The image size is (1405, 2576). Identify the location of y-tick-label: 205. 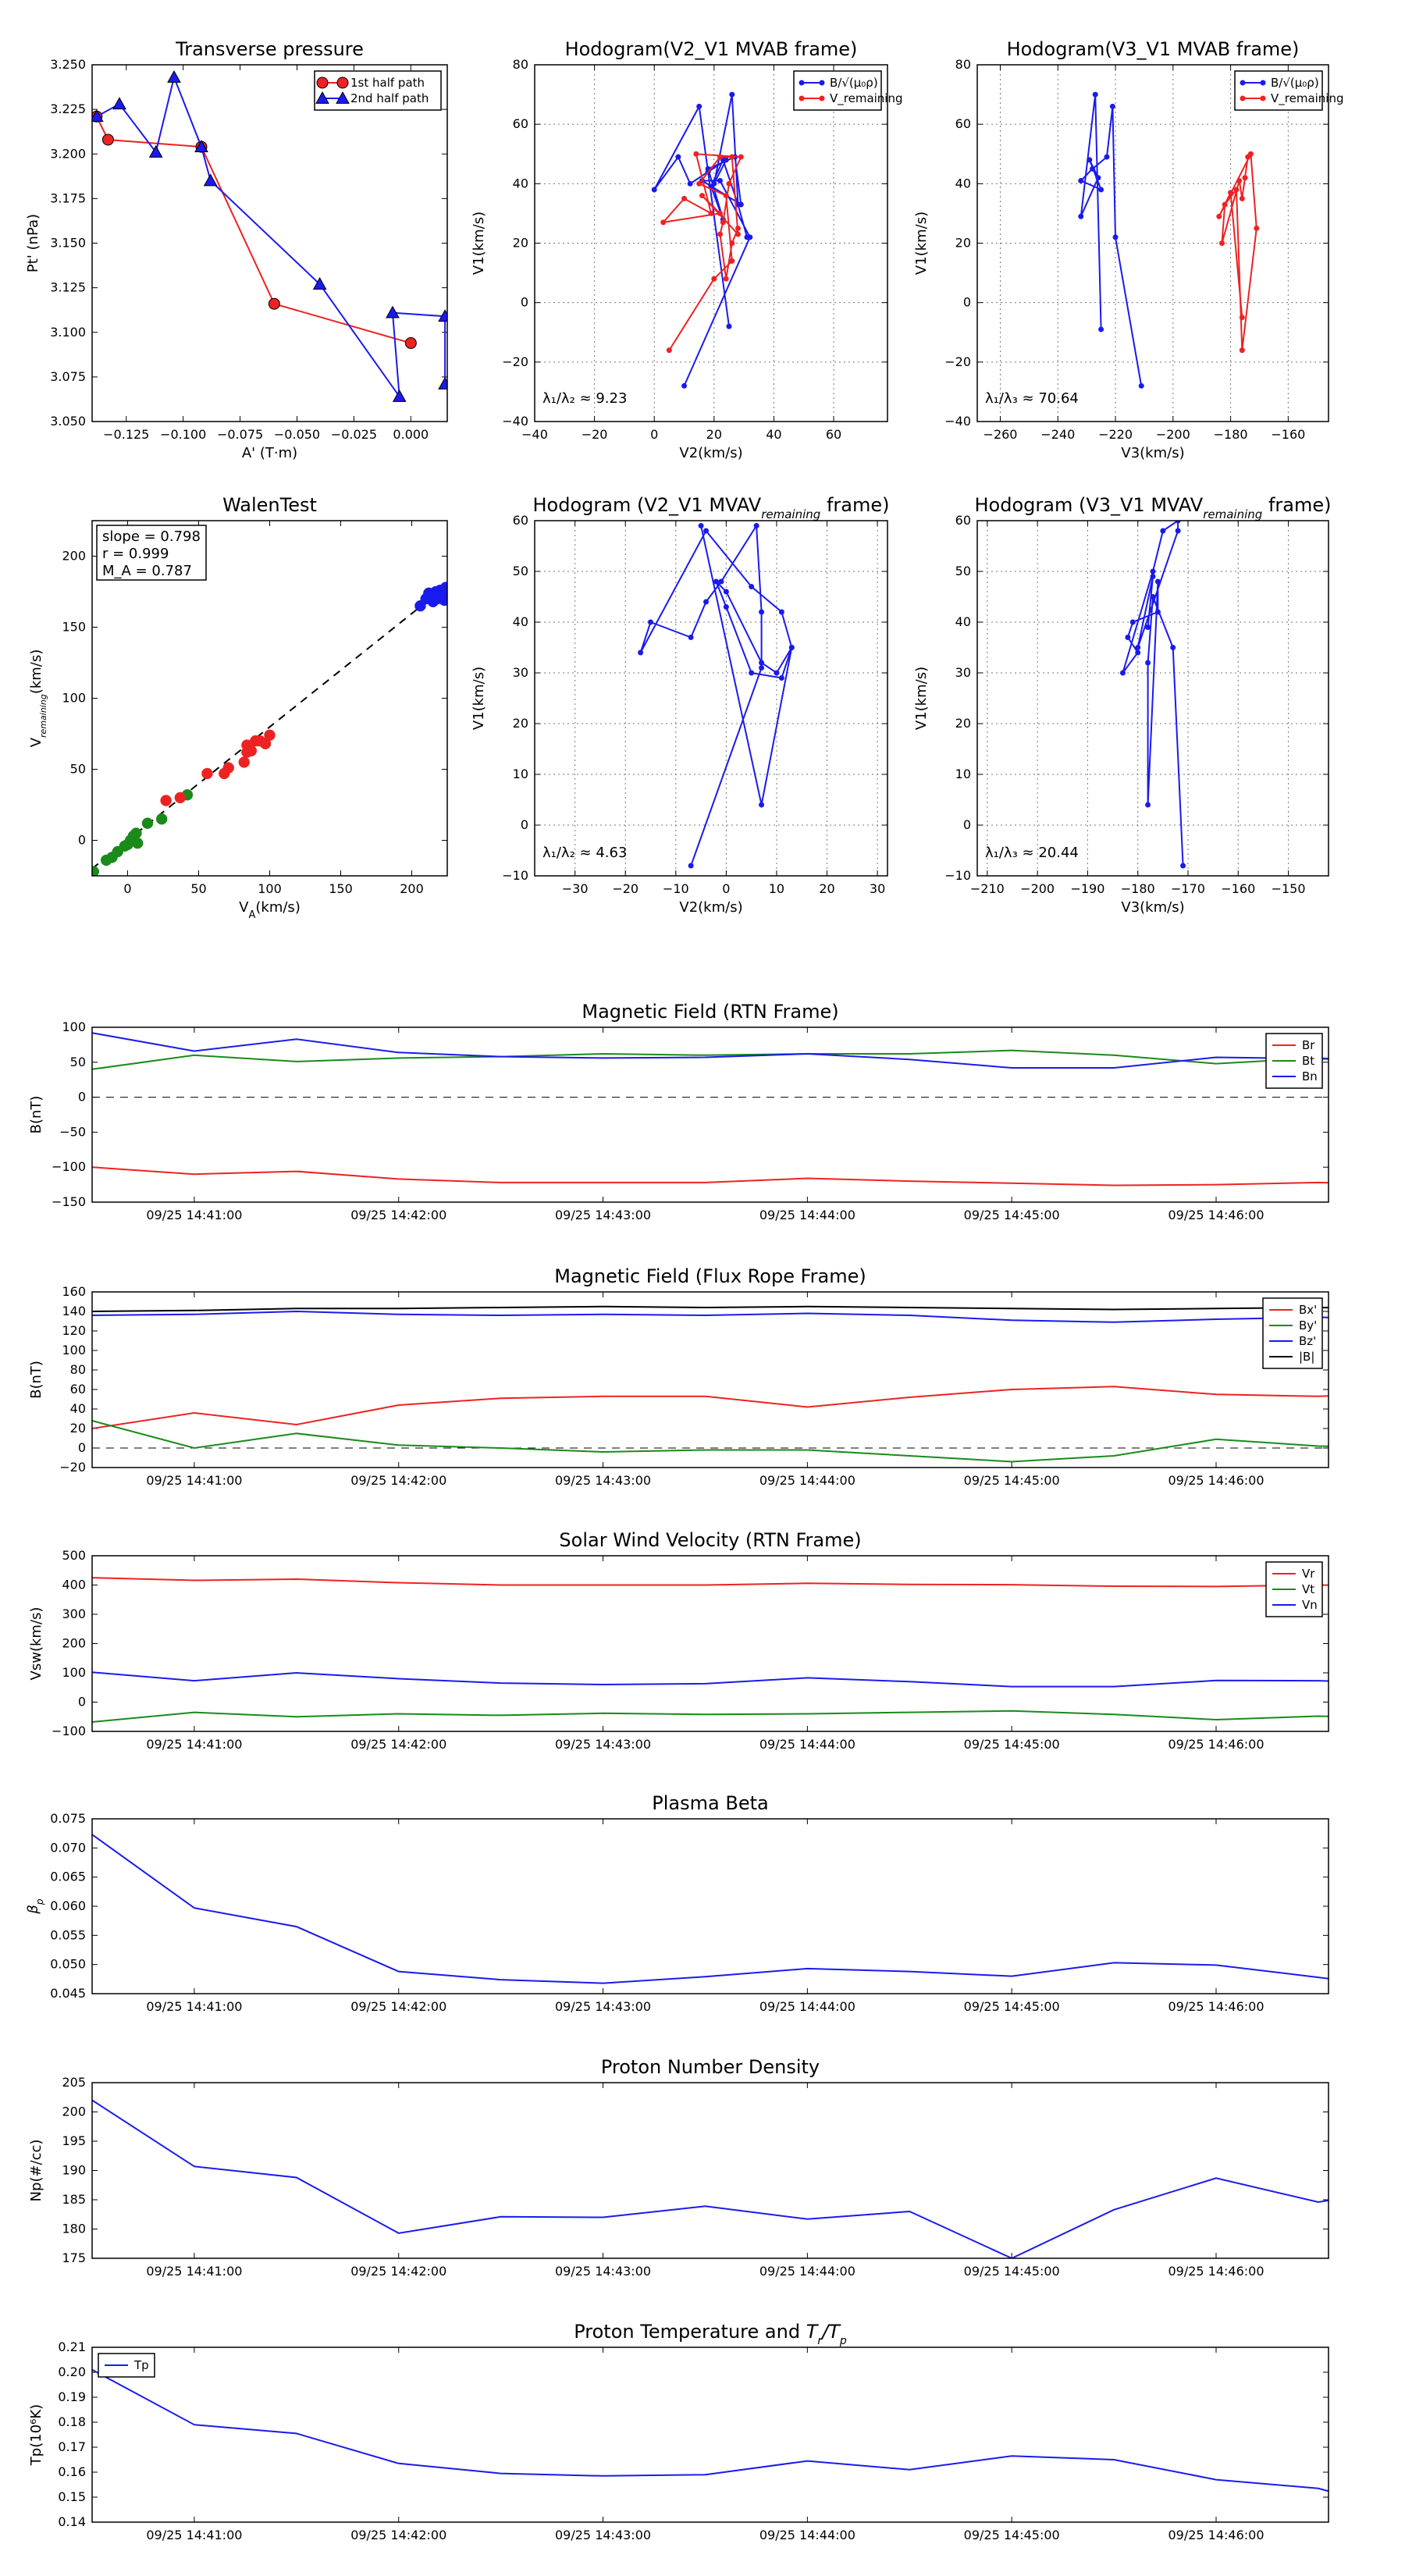
(74, 2082).